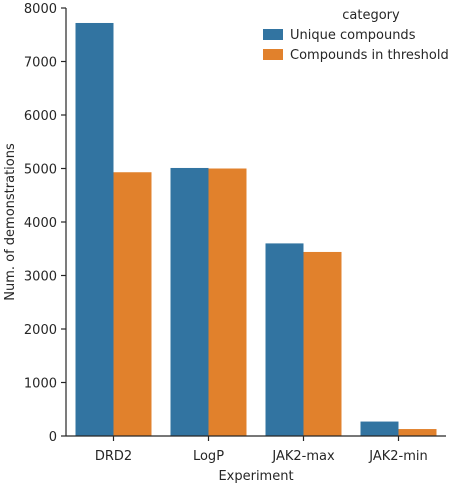 This screenshot has width=475, height=484. What do you see at coordinates (379, 428) in the screenshot?
I see `bar-jak2-min-unique-compounds` at bounding box center [379, 428].